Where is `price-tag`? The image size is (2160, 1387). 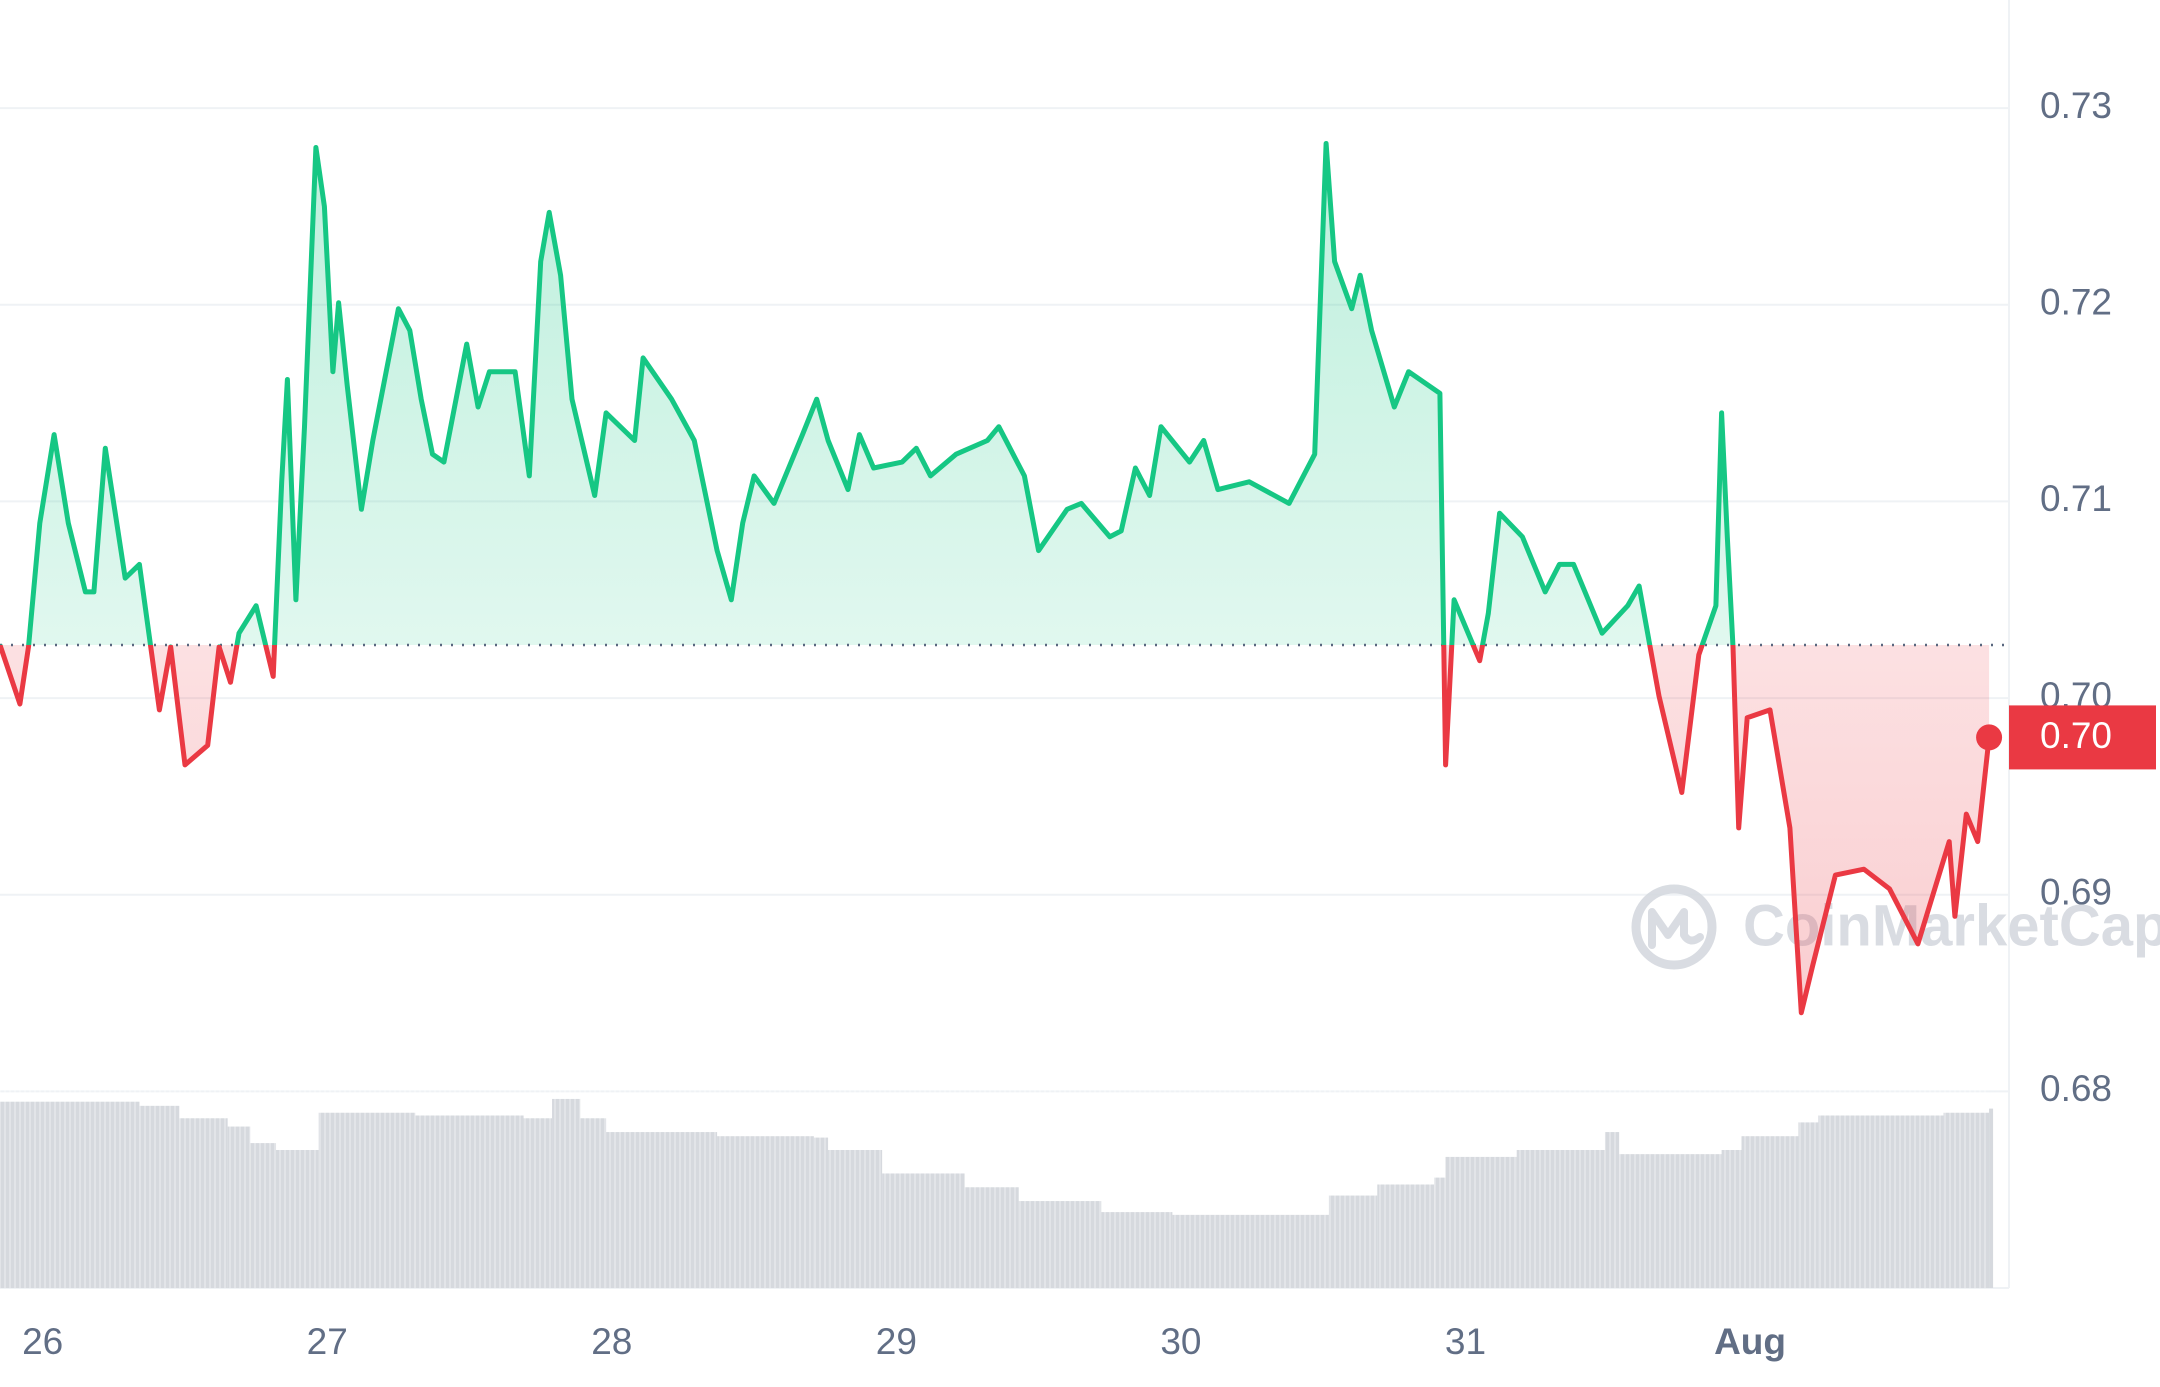 price-tag is located at coordinates (2082, 737).